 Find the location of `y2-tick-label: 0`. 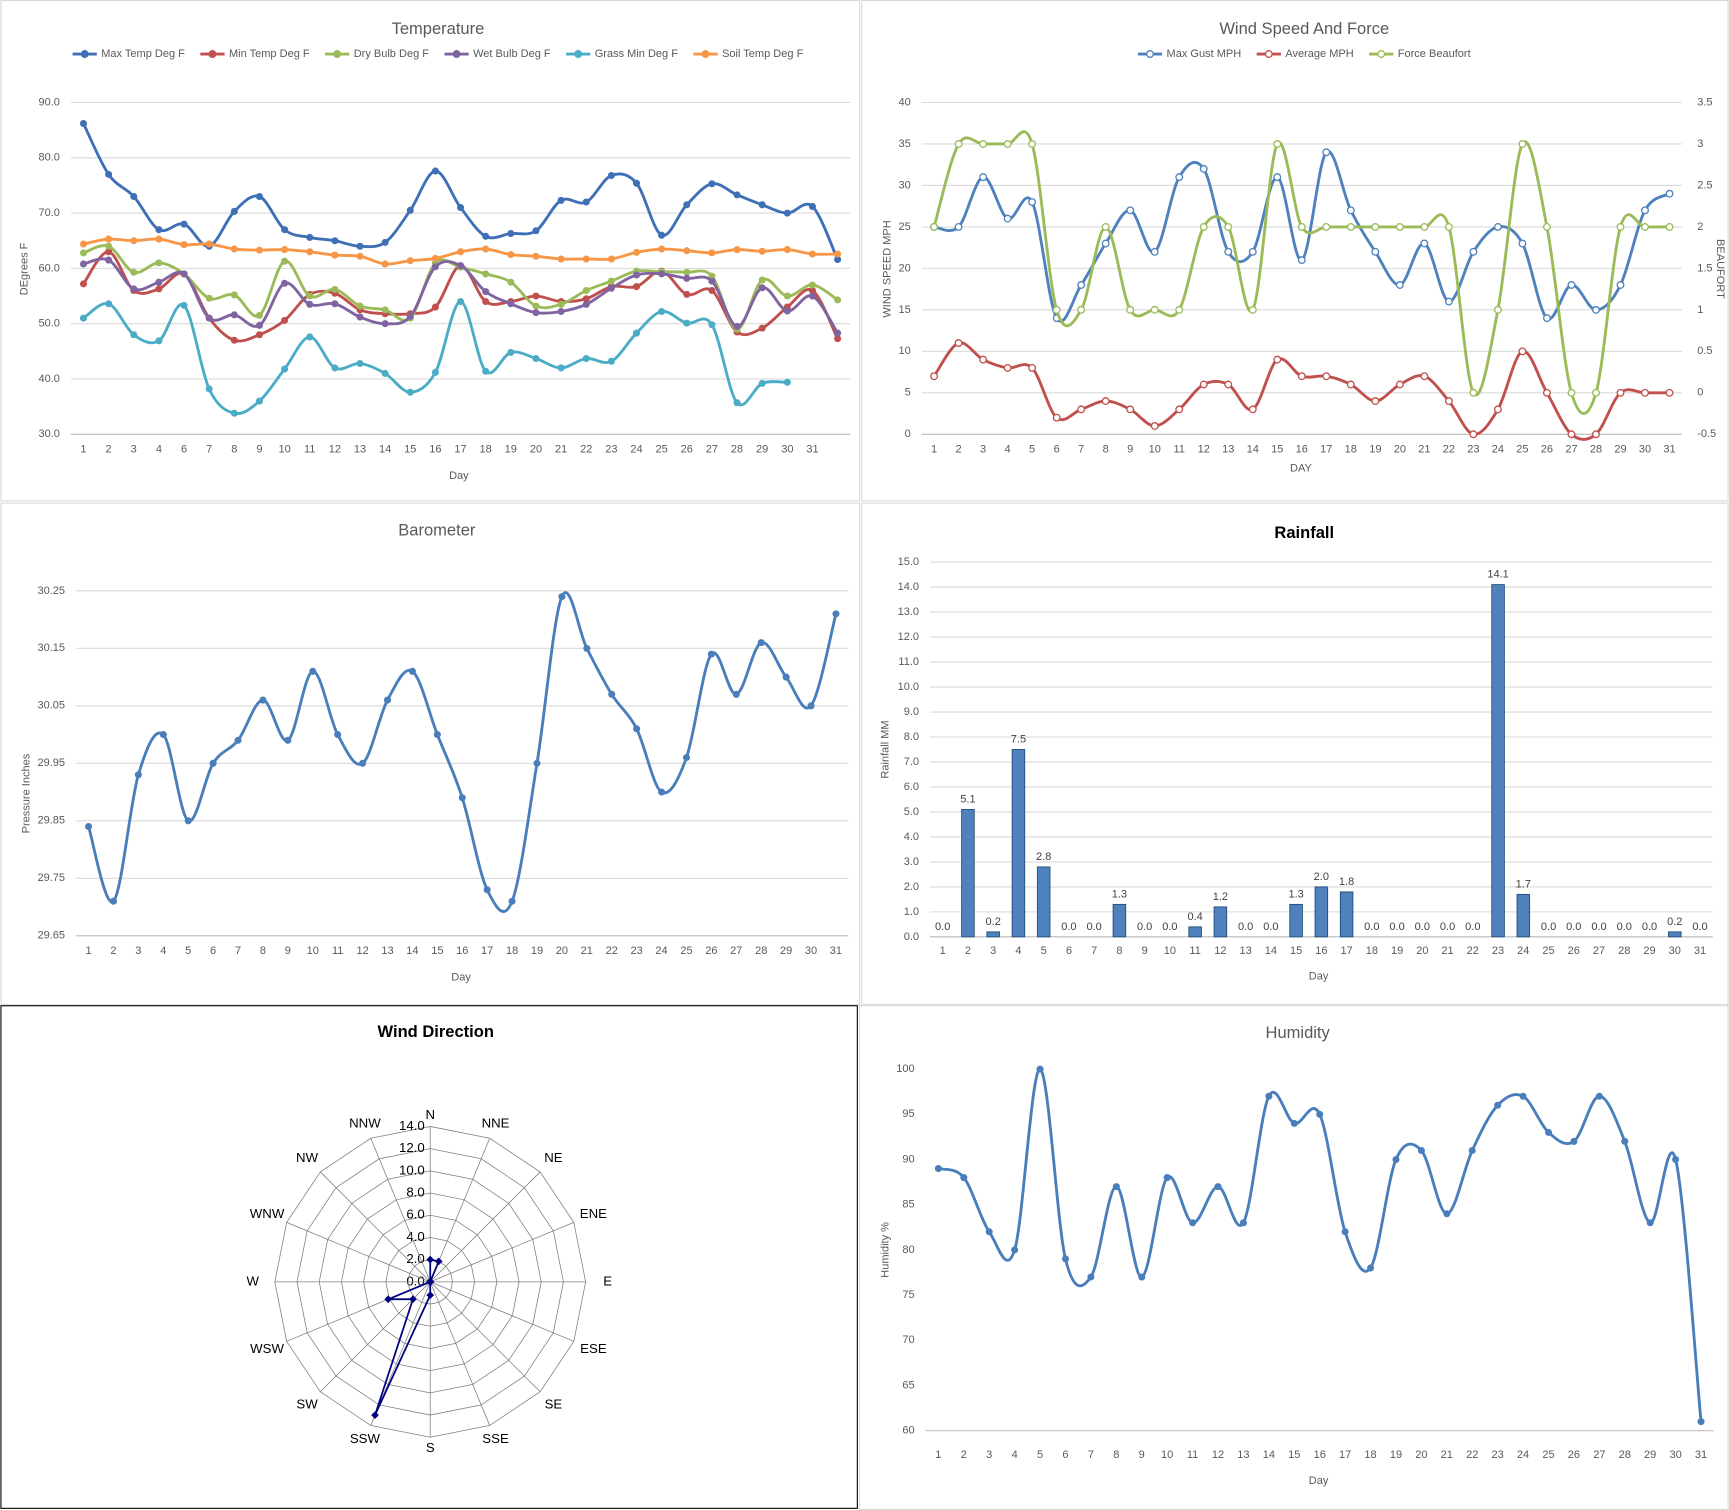

y2-tick-label: 0 is located at coordinates (1700, 393).